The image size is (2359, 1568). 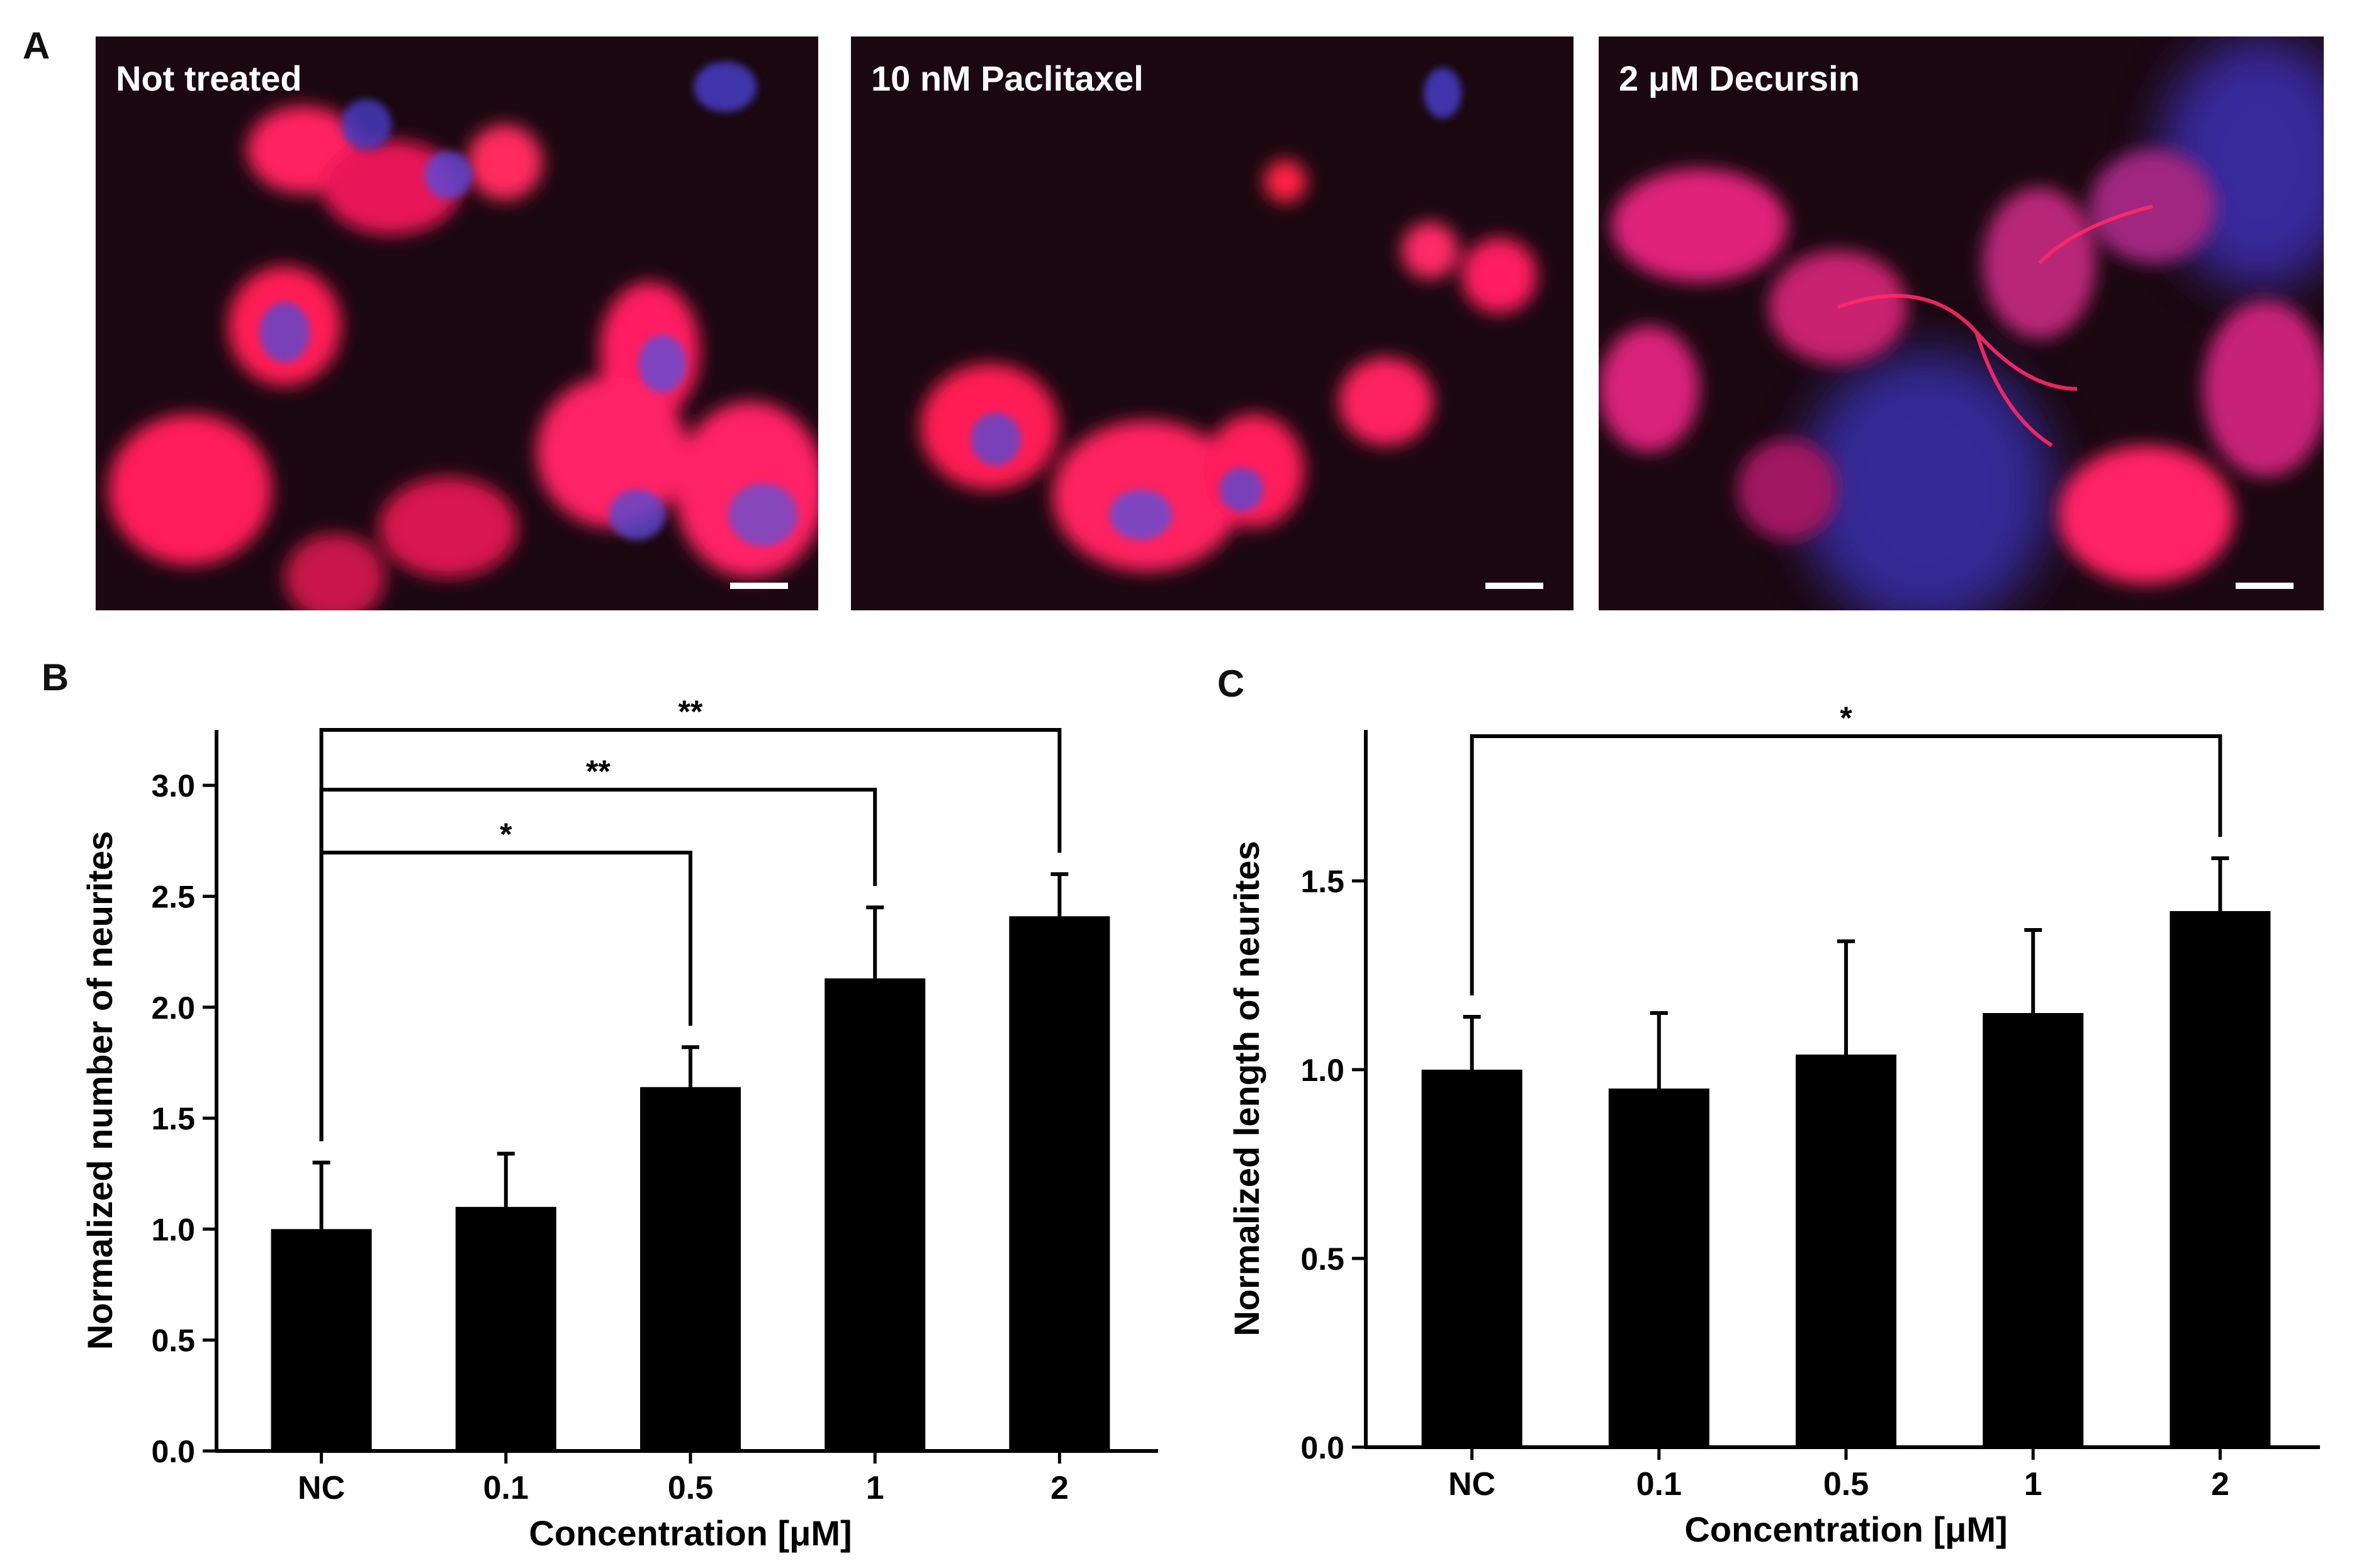 I want to click on micrograph-paclitaxel: 10 nM Paclitaxel, so click(x=1212, y=323).